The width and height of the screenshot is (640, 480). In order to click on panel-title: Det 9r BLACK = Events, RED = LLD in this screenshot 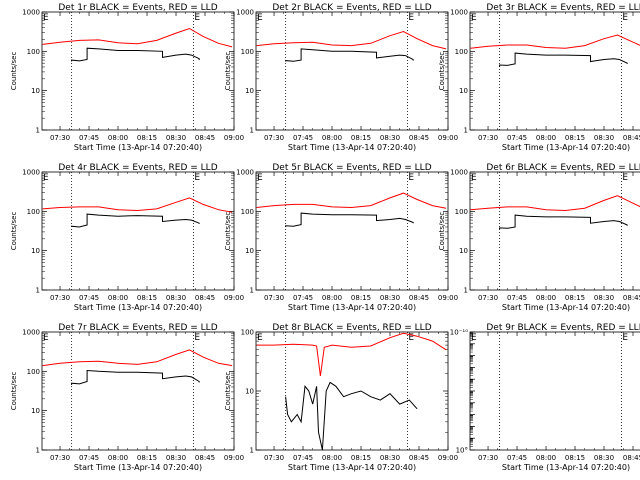, I will do `click(563, 328)`.